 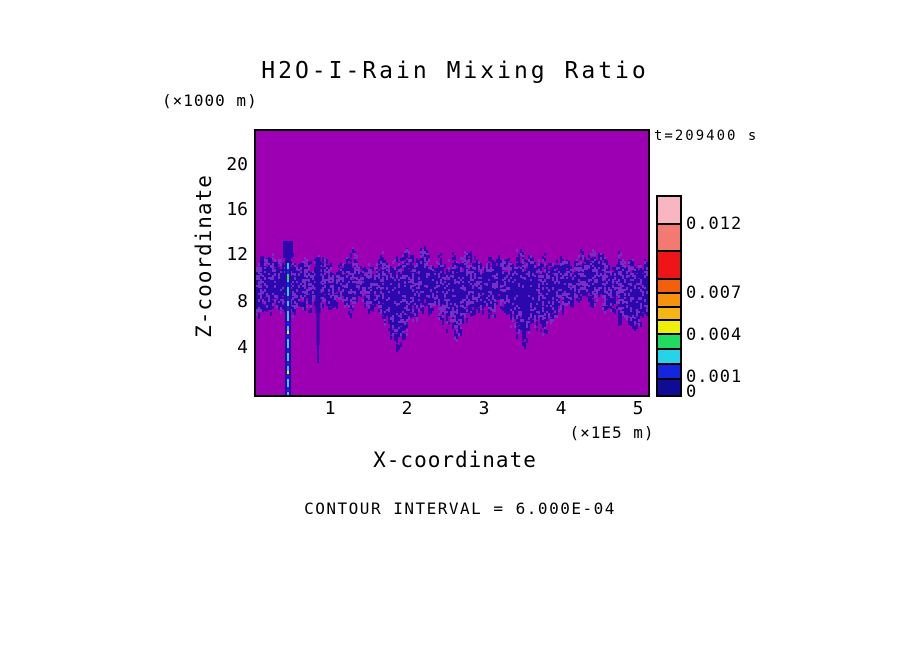 What do you see at coordinates (242, 347) in the screenshot?
I see `y-tick-label: 4` at bounding box center [242, 347].